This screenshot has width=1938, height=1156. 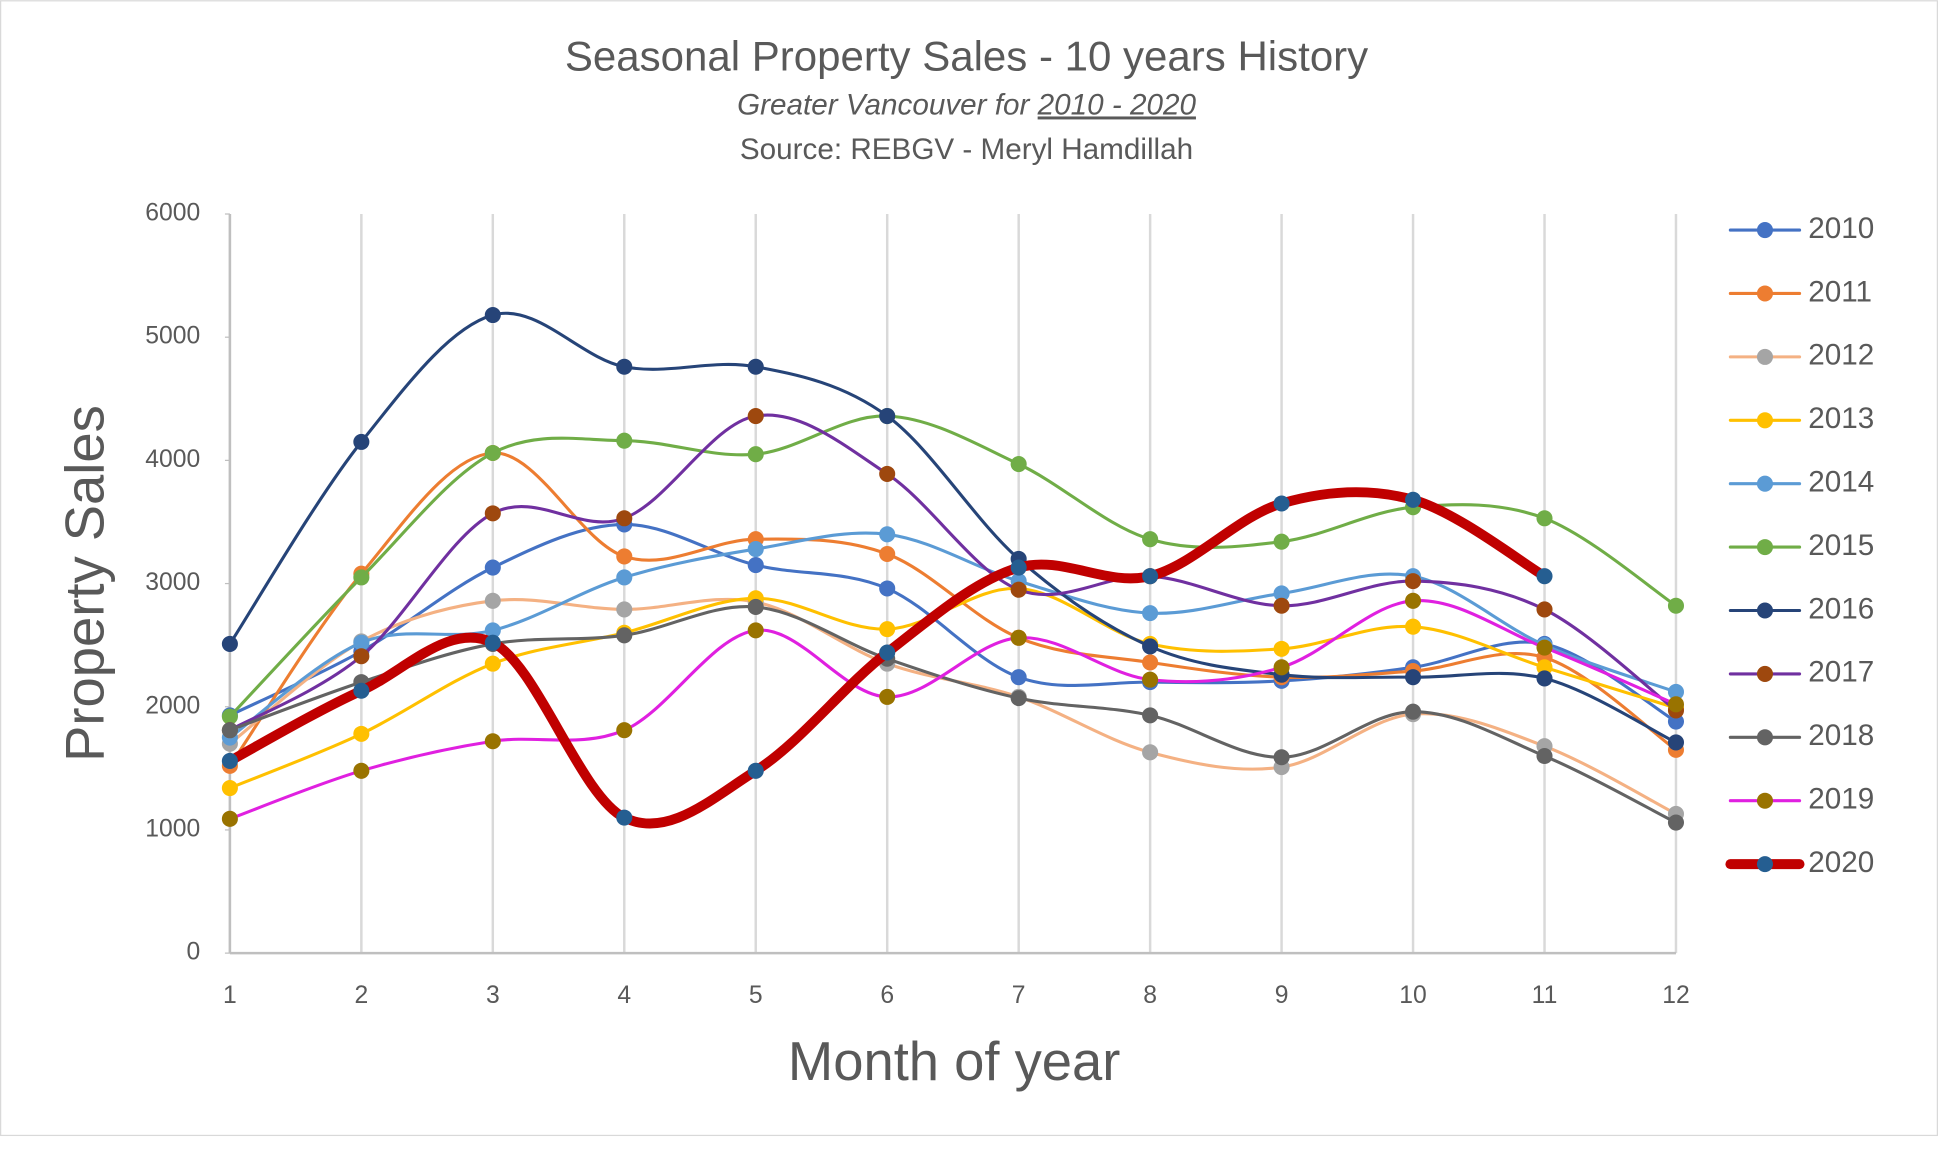 What do you see at coordinates (1841, 545) in the screenshot?
I see `legend-label: 2015` at bounding box center [1841, 545].